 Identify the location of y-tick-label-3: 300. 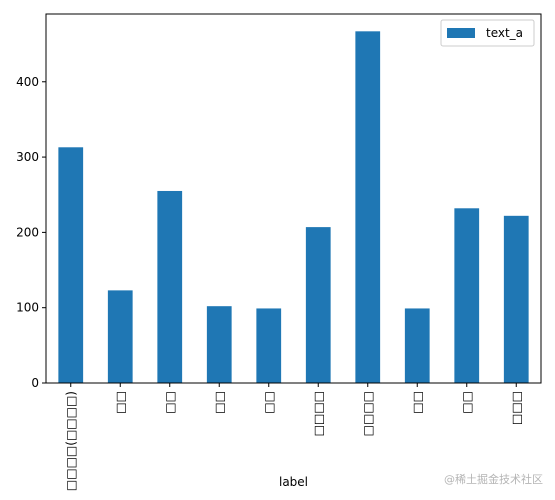
(27, 157).